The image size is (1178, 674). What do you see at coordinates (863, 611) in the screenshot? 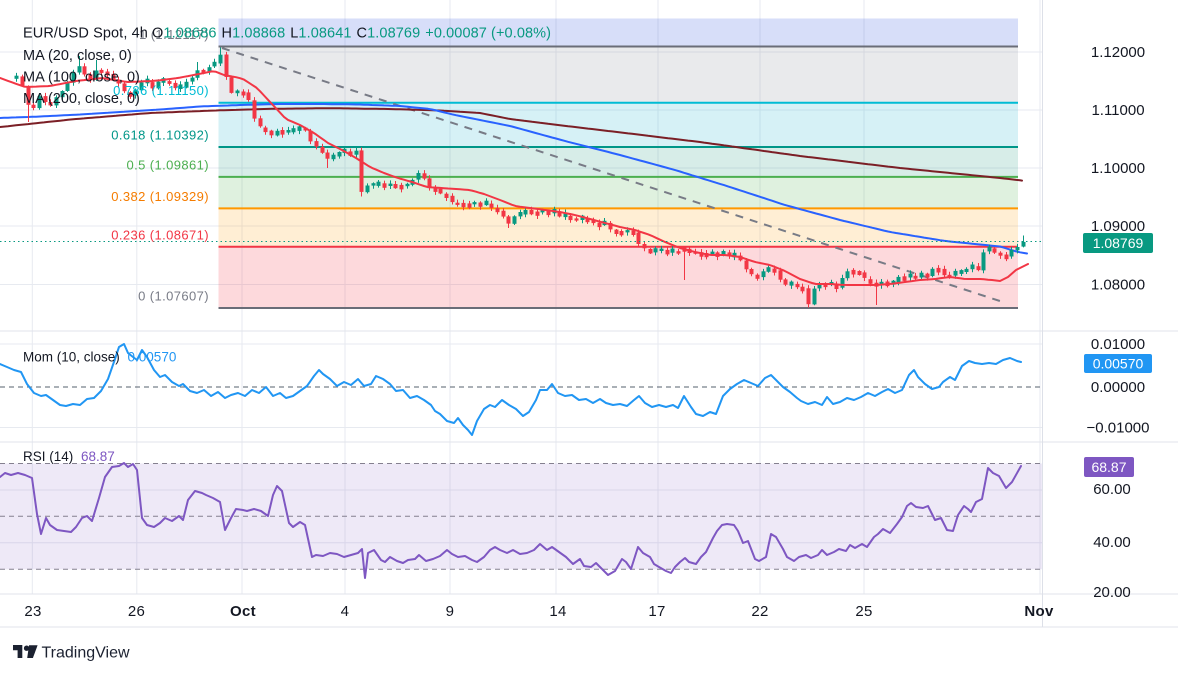
I see `svg-text: 25` at bounding box center [863, 611].